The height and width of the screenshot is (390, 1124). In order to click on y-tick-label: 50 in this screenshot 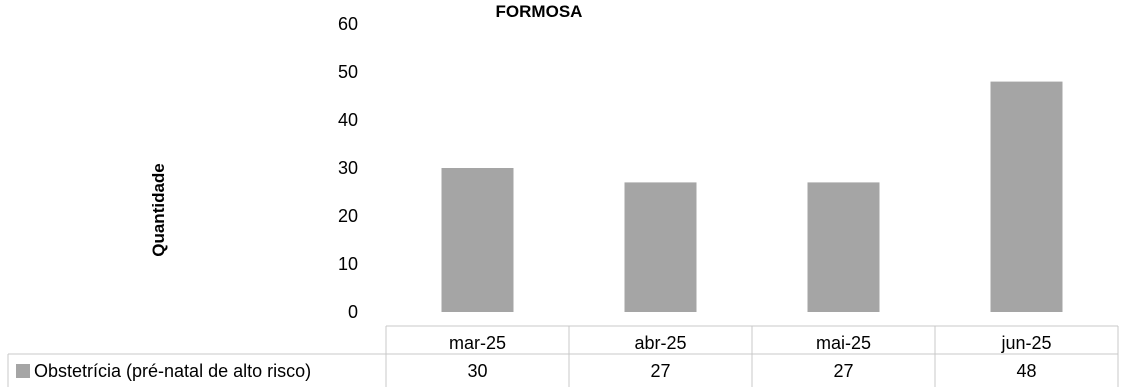, I will do `click(348, 72)`.